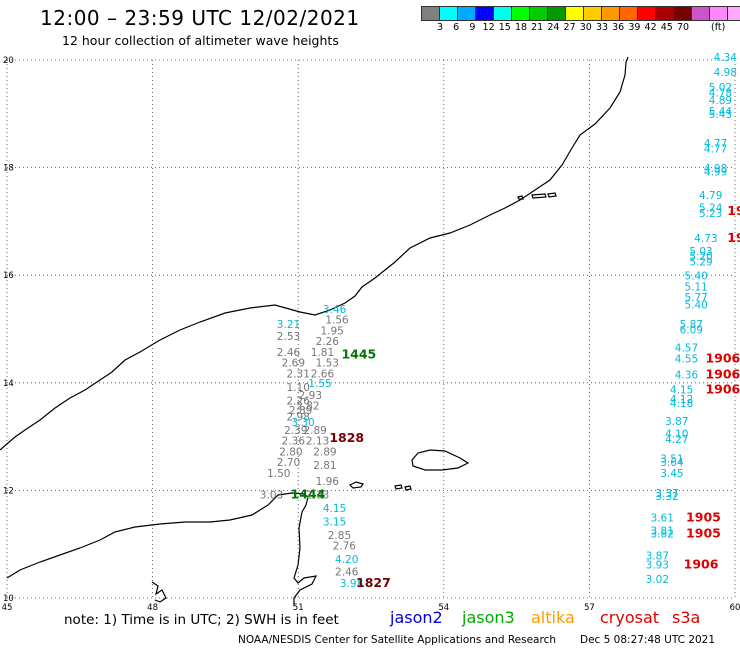 The width and height of the screenshot is (740, 650). I want to click on wave-height-label: 4.79, so click(710, 196).